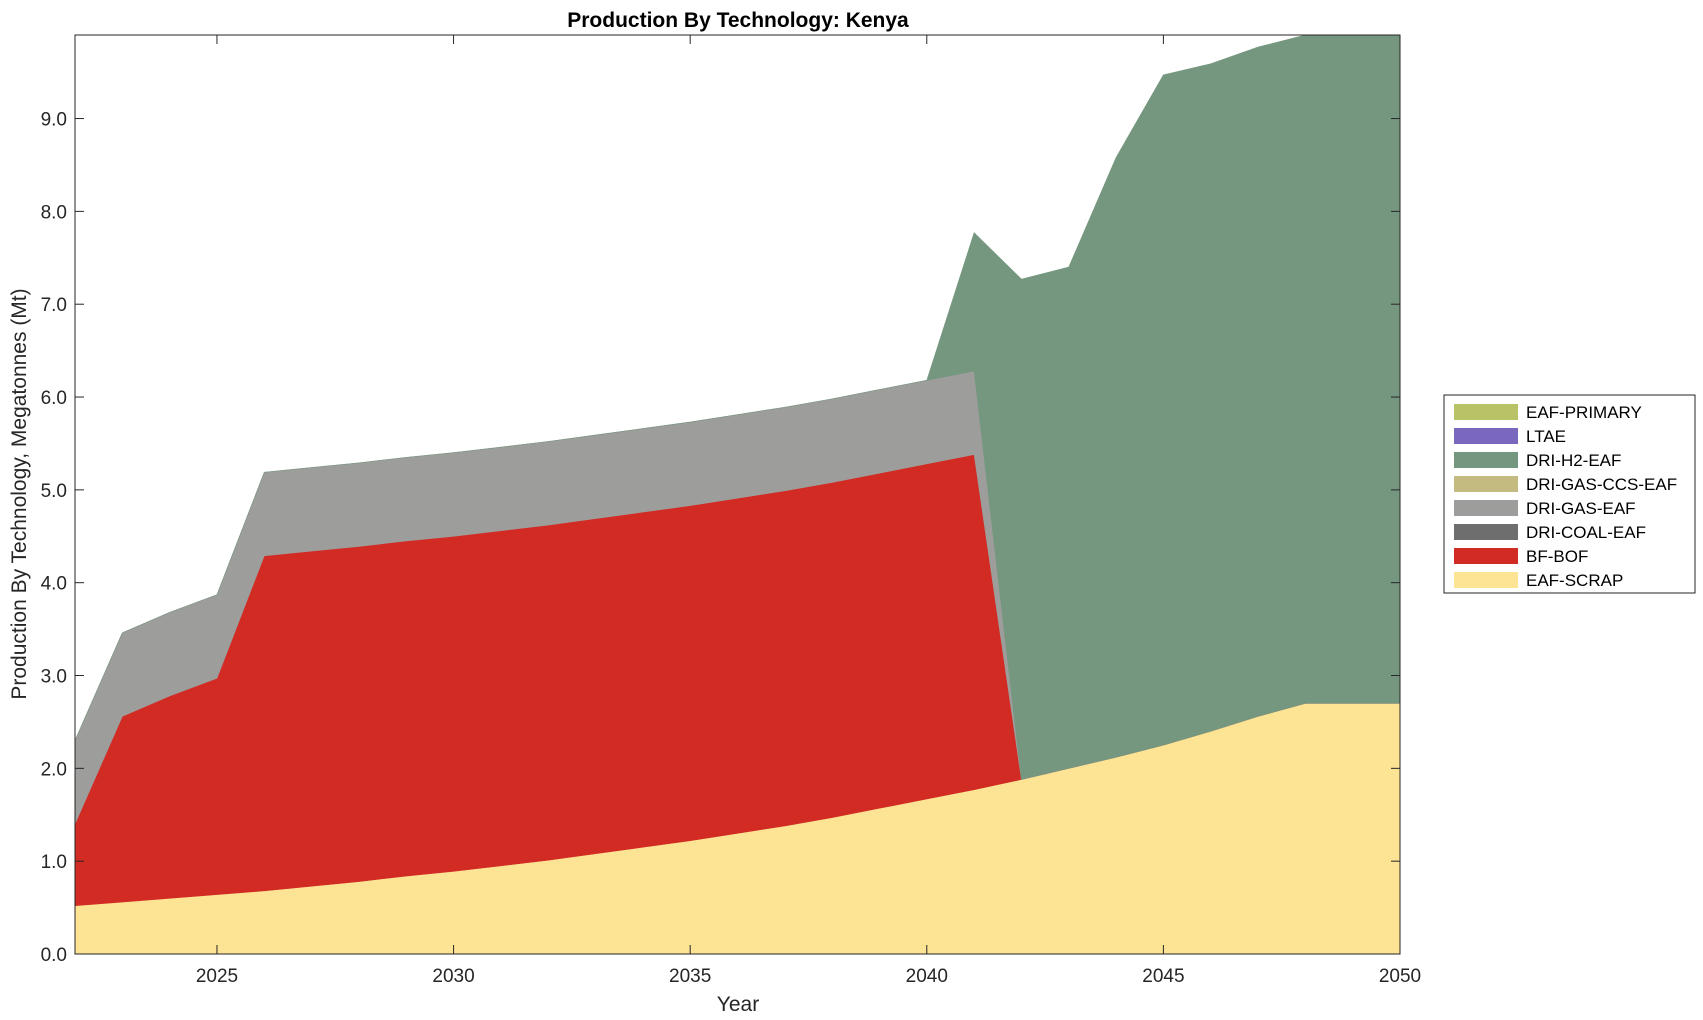 Image resolution: width=1703 pixels, height=1020 pixels. Describe the element at coordinates (1557, 556) in the screenshot. I see `legend-label-bf-bof: BF-BOF` at that location.